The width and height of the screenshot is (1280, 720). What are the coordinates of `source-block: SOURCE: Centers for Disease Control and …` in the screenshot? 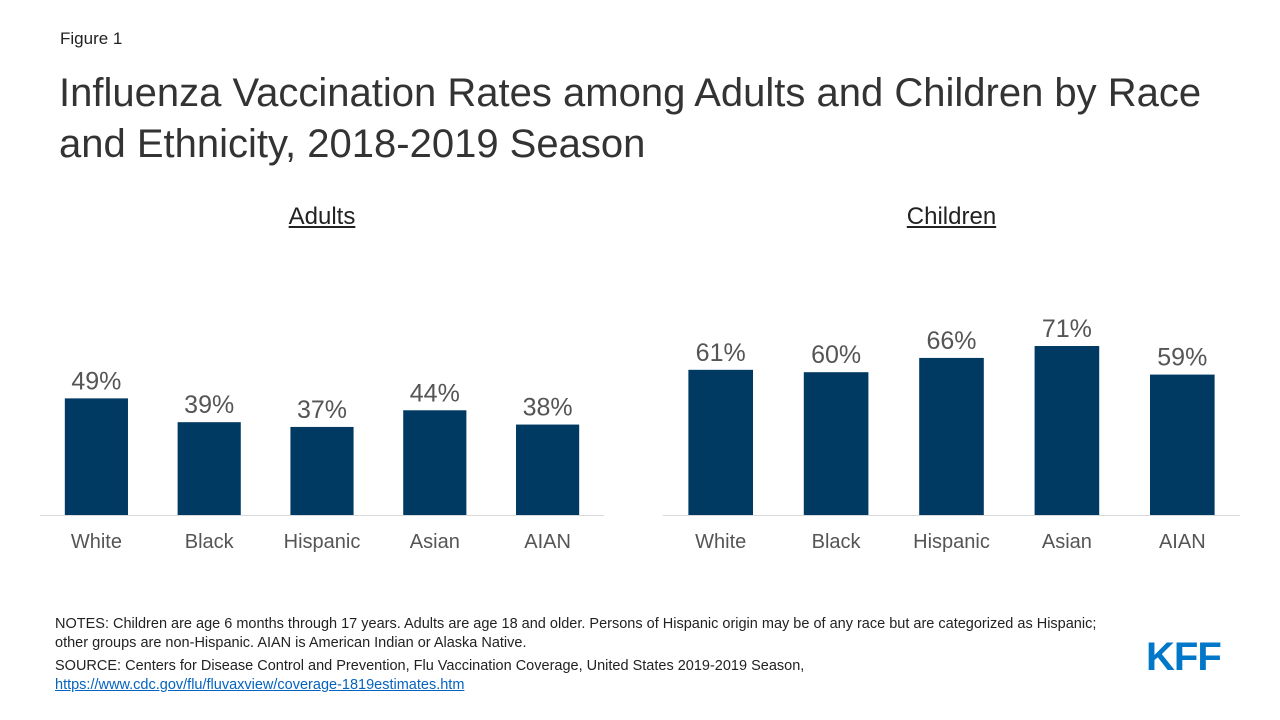 It's located at (590, 676).